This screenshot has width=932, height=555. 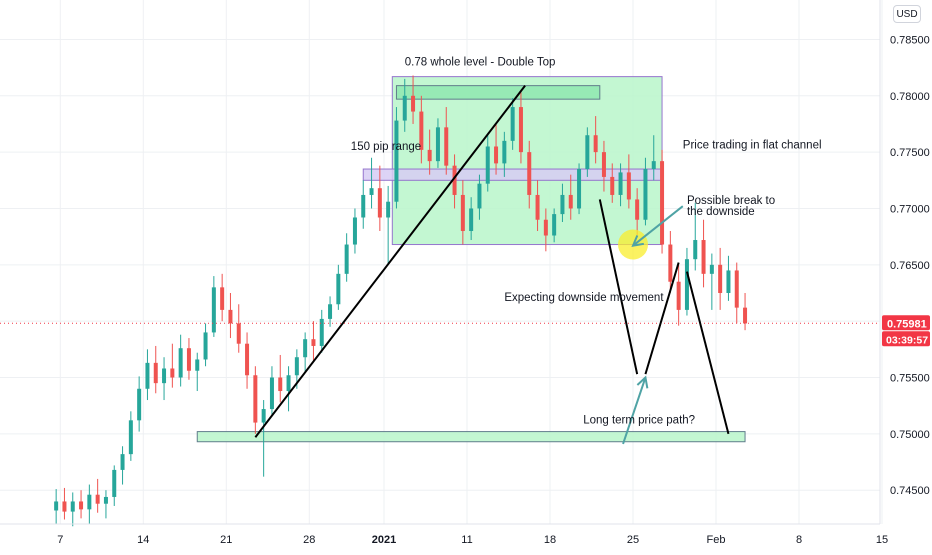 What do you see at coordinates (882, 540) in the screenshot?
I see `time-tick-label: 15` at bounding box center [882, 540].